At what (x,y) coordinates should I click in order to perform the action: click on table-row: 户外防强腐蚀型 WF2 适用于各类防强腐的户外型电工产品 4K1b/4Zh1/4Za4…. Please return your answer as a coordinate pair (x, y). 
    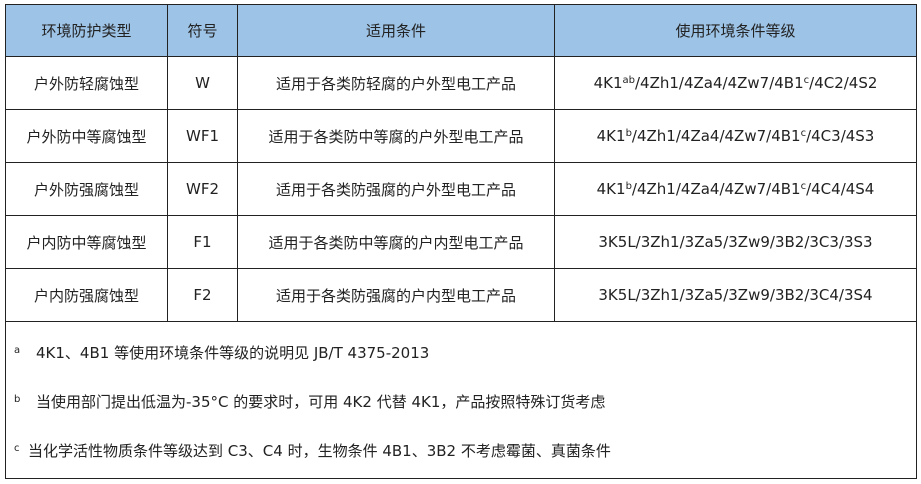
    Looking at the image, I should click on (461, 189).